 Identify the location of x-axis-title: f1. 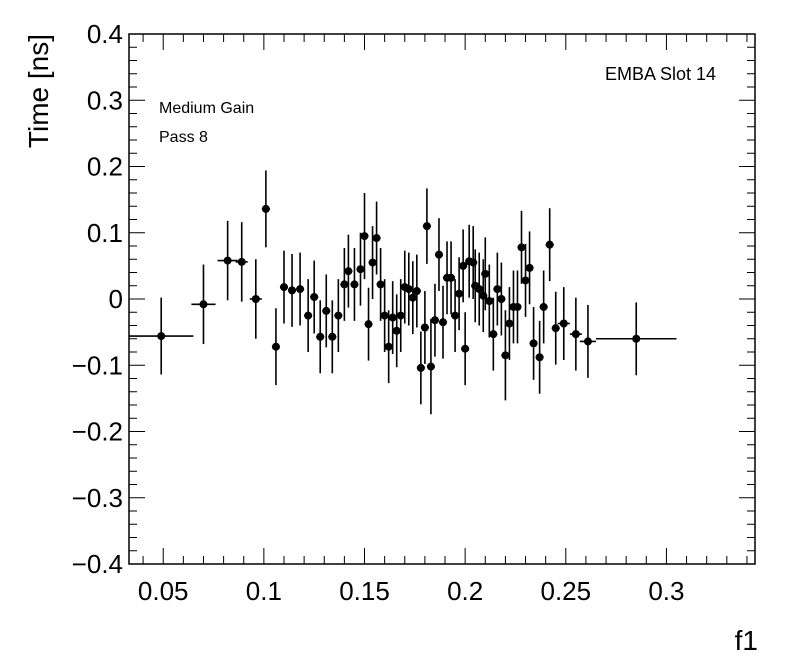
(746, 640).